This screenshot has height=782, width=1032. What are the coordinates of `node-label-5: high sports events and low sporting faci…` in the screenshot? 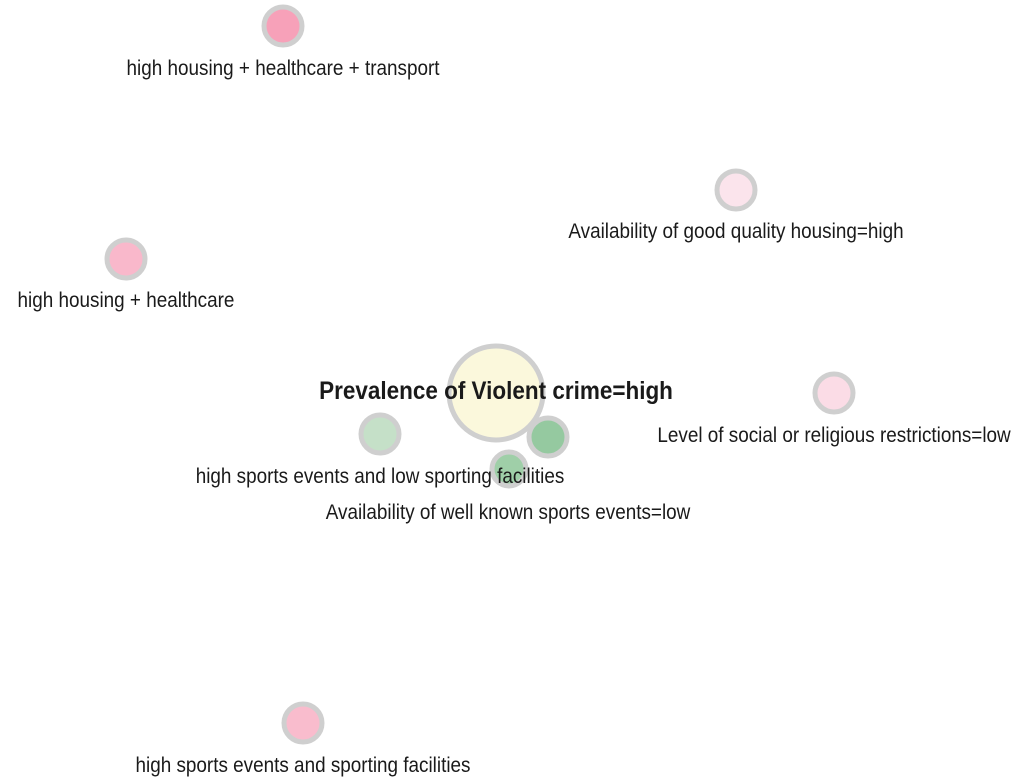 It's located at (380, 476).